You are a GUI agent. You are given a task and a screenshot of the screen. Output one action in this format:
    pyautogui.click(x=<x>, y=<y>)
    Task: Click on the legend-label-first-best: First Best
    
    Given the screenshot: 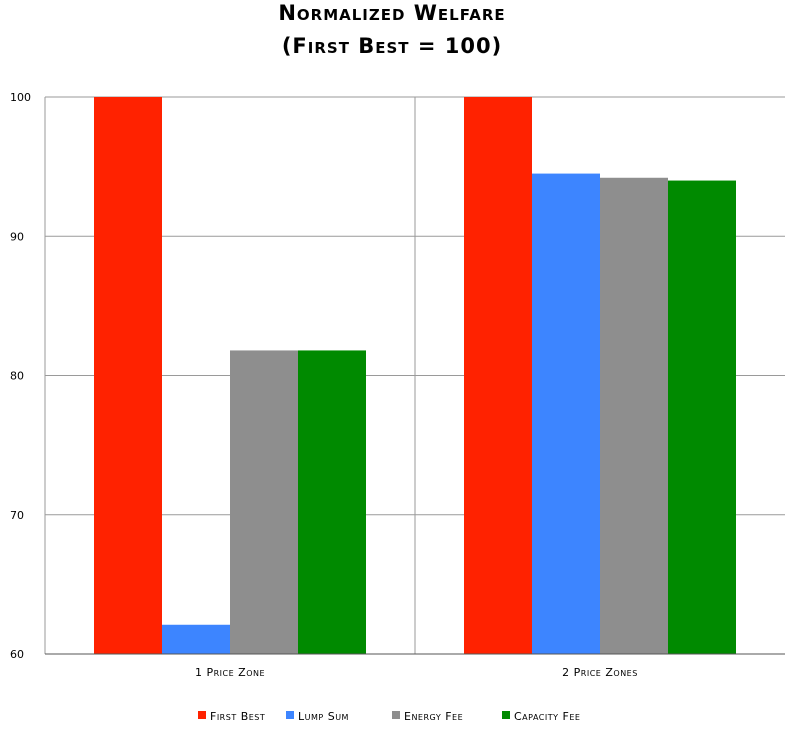 What is the action you would take?
    pyautogui.click(x=237, y=716)
    